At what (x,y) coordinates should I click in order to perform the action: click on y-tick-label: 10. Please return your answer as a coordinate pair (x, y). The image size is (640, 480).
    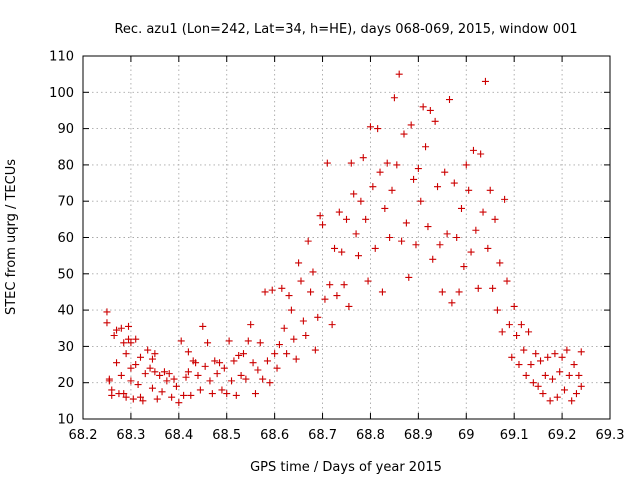
    Looking at the image, I should click on (65, 420).